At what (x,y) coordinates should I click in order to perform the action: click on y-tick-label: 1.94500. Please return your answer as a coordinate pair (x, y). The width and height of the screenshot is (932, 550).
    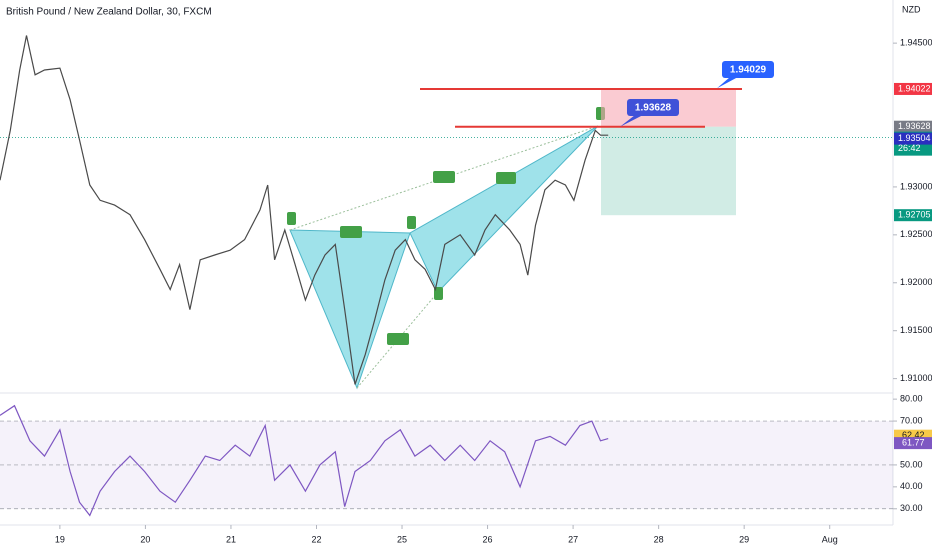
    Looking at the image, I should click on (916, 43).